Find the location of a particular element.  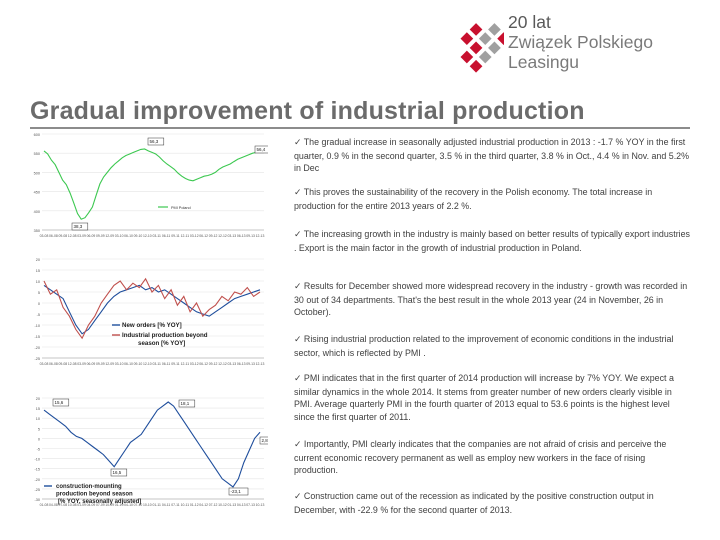

x-tick-label: 07-08 is located at coordinates (62, 505).